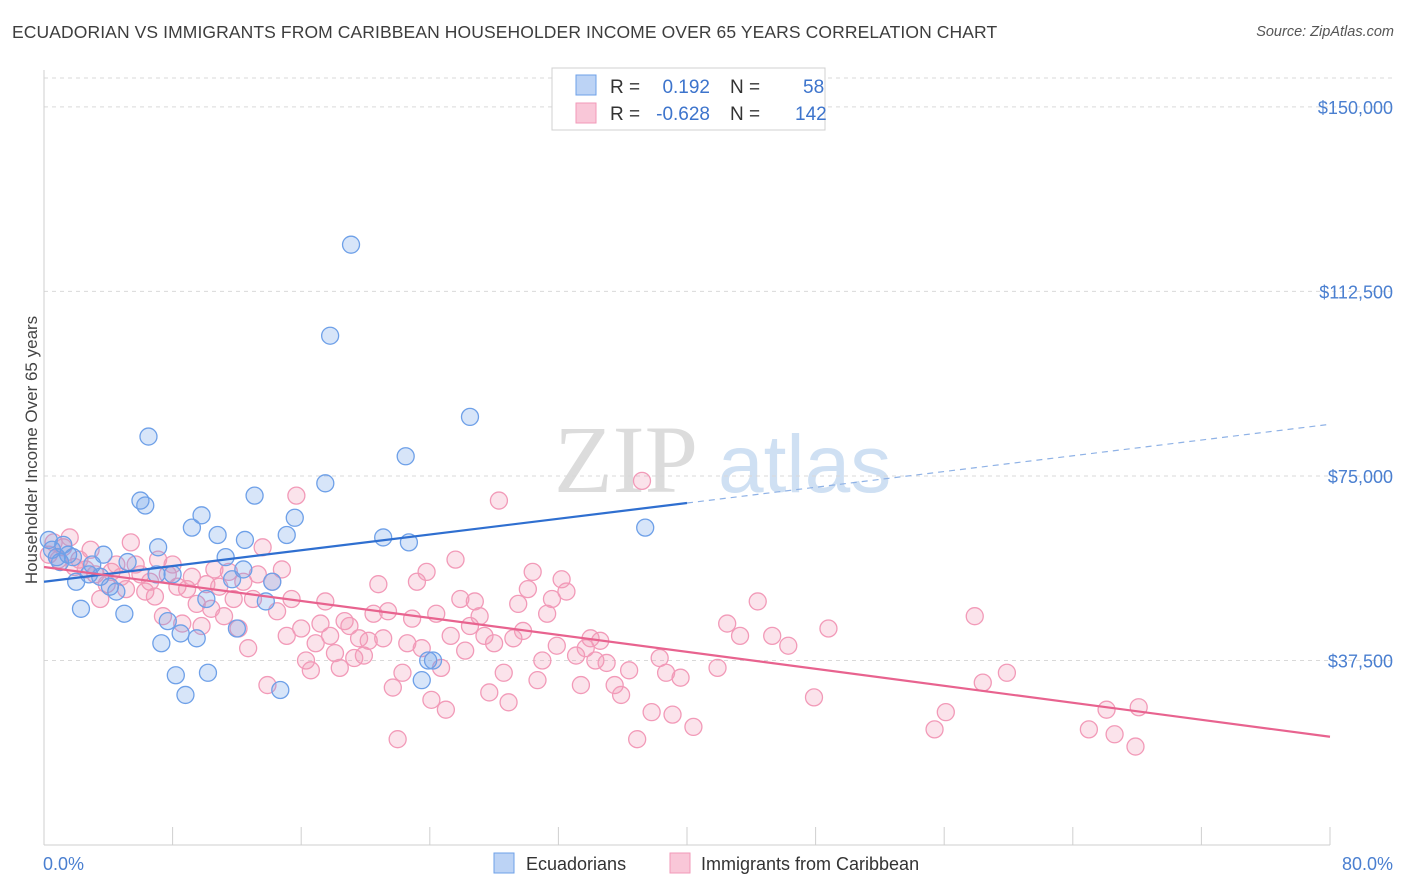 This screenshot has height=892, width=1406. What do you see at coordinates (810, 864) in the screenshot?
I see `bottom-legend-caribbean: Immigrants from Caribbean` at bounding box center [810, 864].